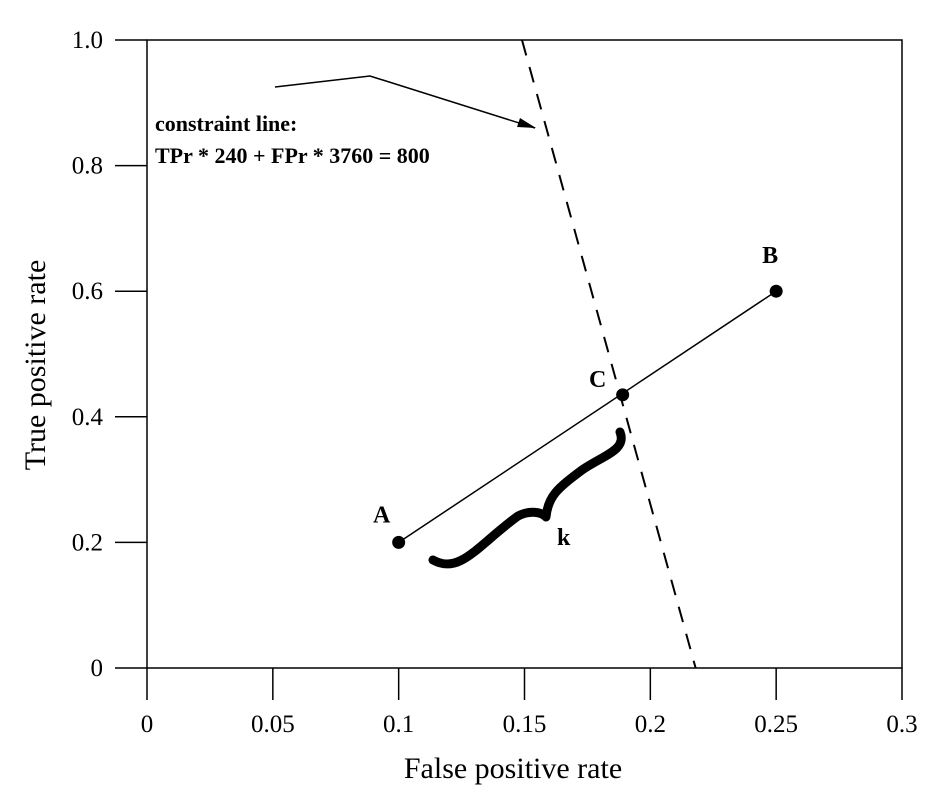 Image resolution: width=934 pixels, height=792 pixels. What do you see at coordinates (597, 380) in the screenshot?
I see `point-label-c: C` at bounding box center [597, 380].